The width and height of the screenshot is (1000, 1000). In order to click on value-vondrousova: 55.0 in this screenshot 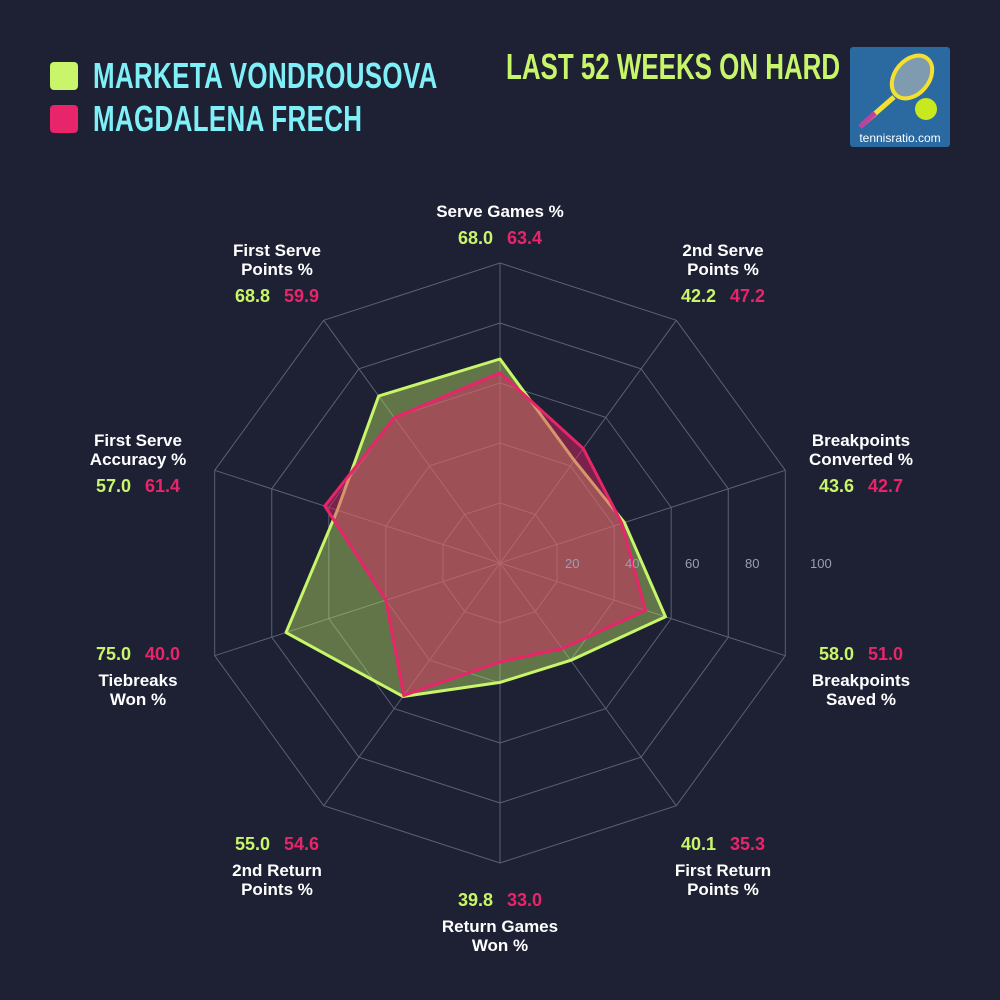, I will do `click(252, 844)`.